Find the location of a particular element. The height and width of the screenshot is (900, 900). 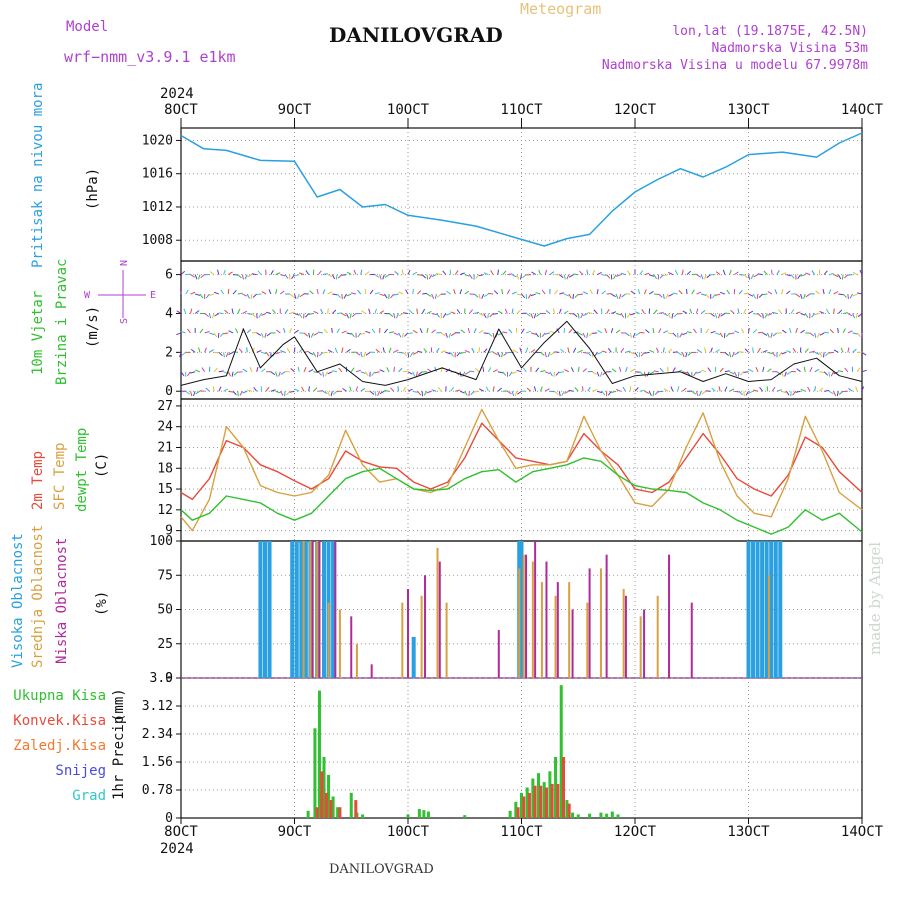

top-x-axis: 8OCT 9OCT 10OCT 11OCT 12OCT 13OCT 14OCT is located at coordinates (524, 115).